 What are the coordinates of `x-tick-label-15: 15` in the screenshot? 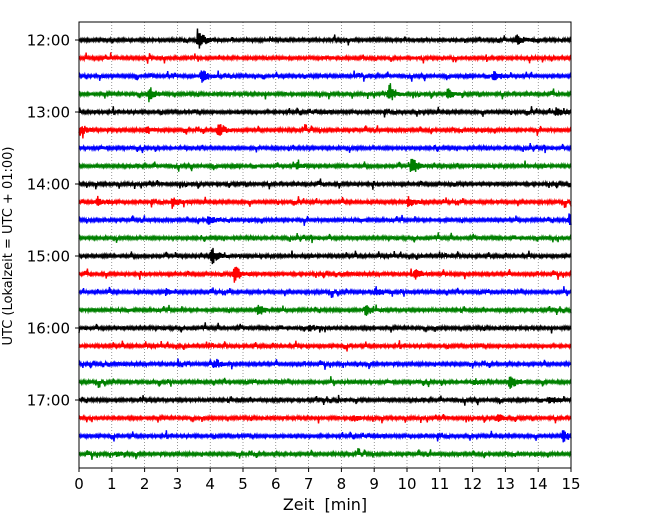 It's located at (570, 484).